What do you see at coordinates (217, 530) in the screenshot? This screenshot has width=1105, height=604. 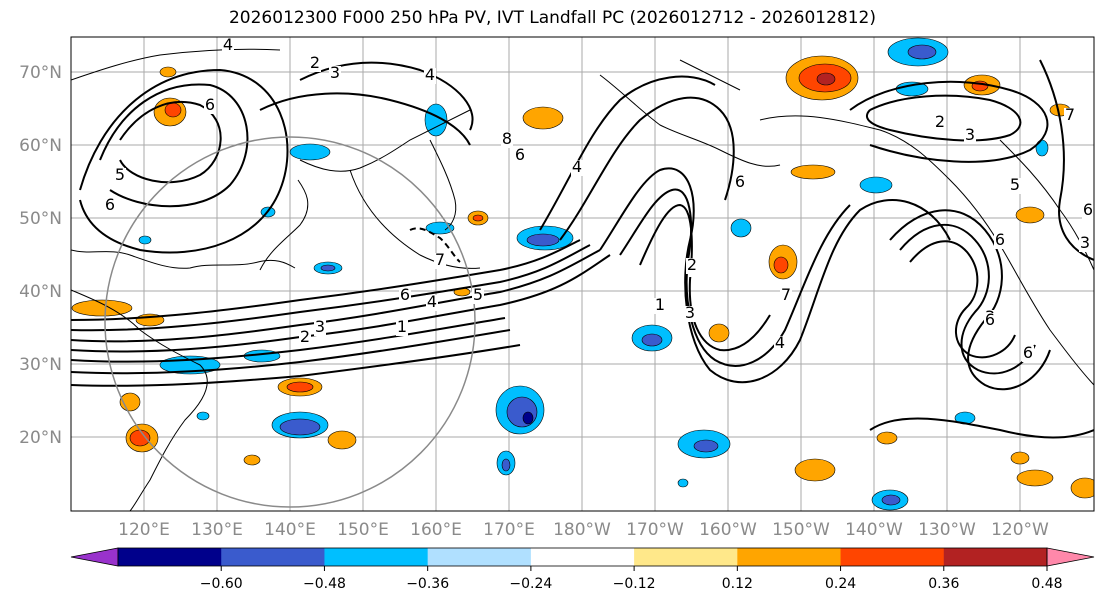 I see `lon-label: 130°E` at bounding box center [217, 530].